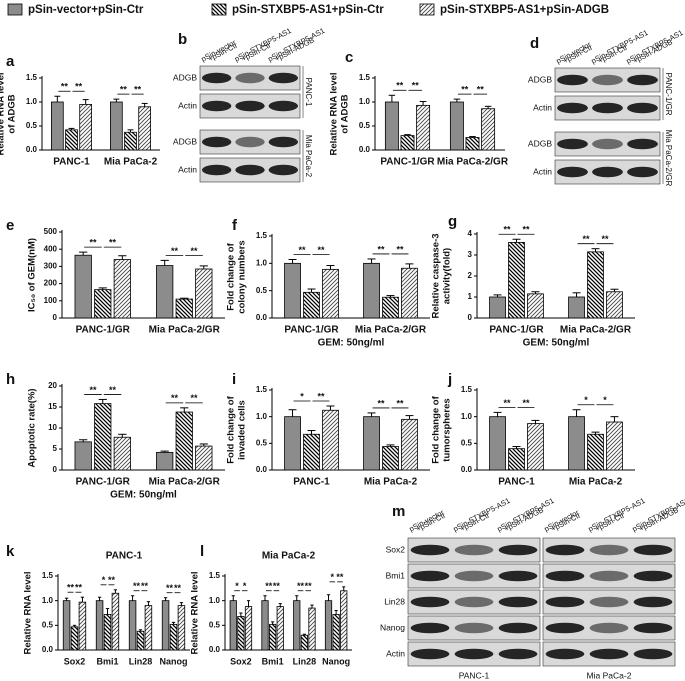 Image resolution: width=685 pixels, height=681 pixels. I want to click on panel-letter: d, so click(534, 43).